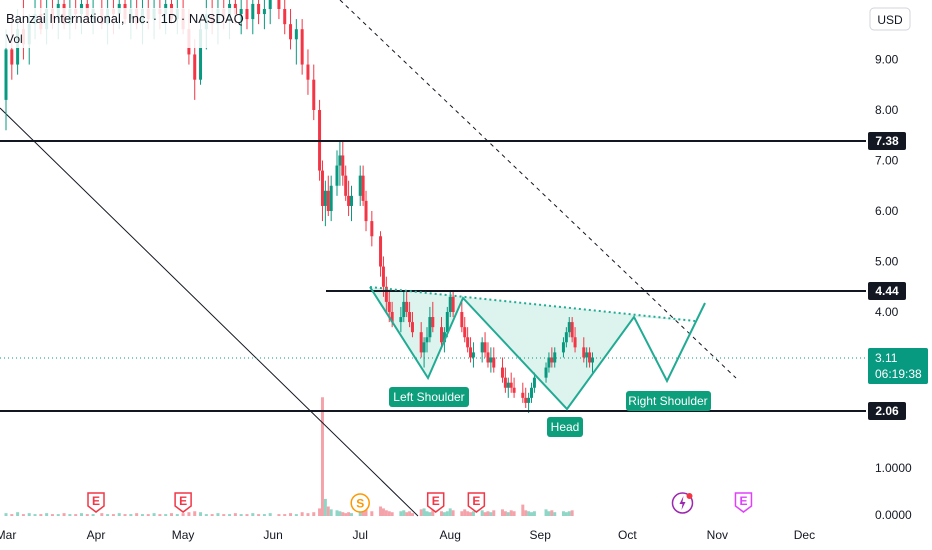 The height and width of the screenshot is (550, 932). Describe the element at coordinates (886, 358) in the screenshot. I see `current-price-value: 3.11` at that location.